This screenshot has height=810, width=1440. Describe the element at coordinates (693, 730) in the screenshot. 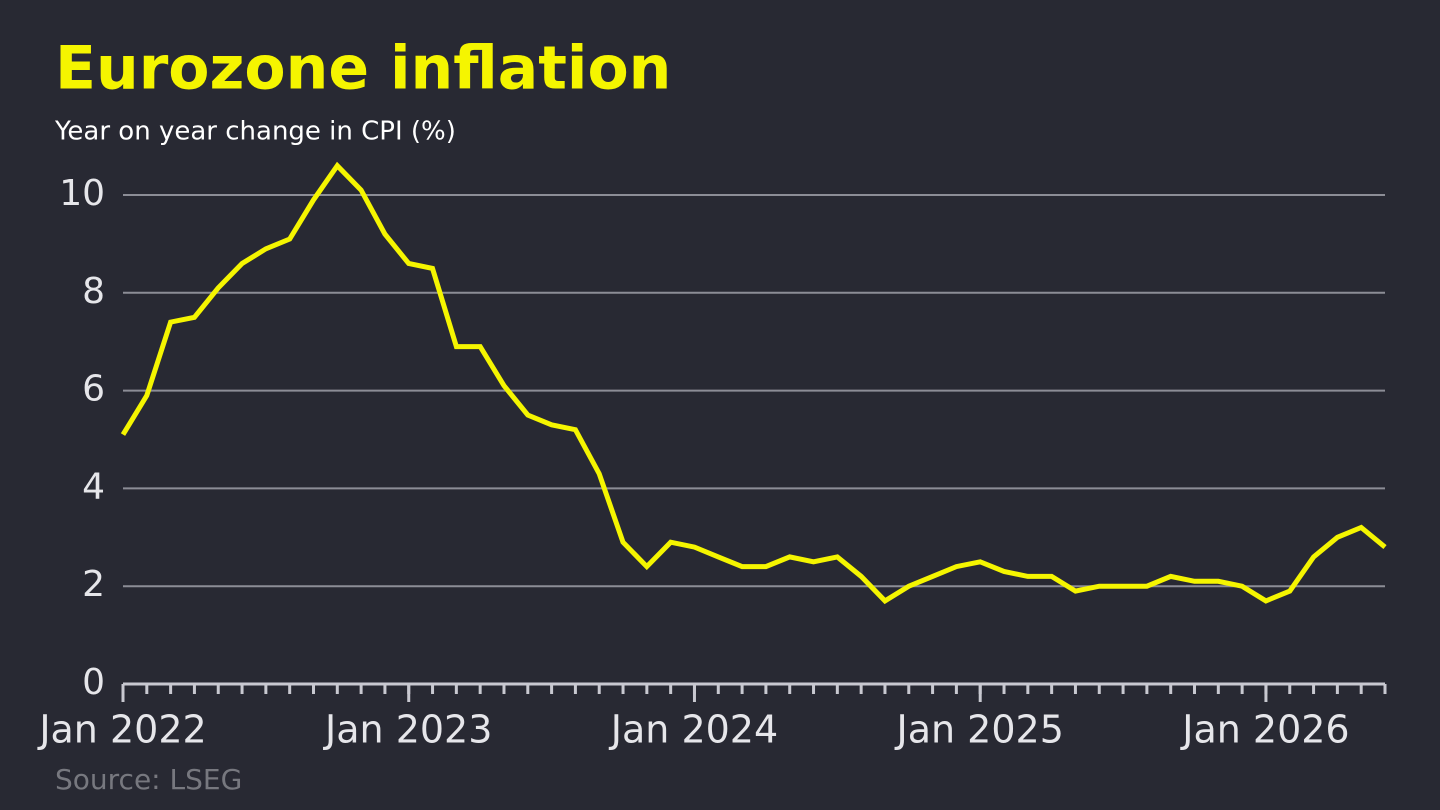

I see `x-tick-label: Jan 2024` at that location.